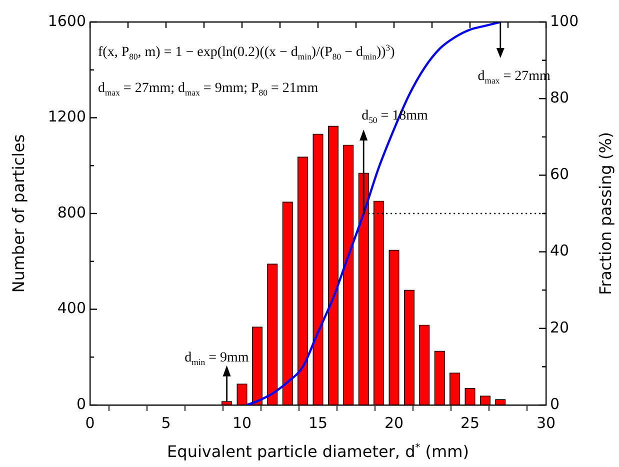 The image size is (619, 467). I want to click on y2-tick-label: 100, so click(564, 21).